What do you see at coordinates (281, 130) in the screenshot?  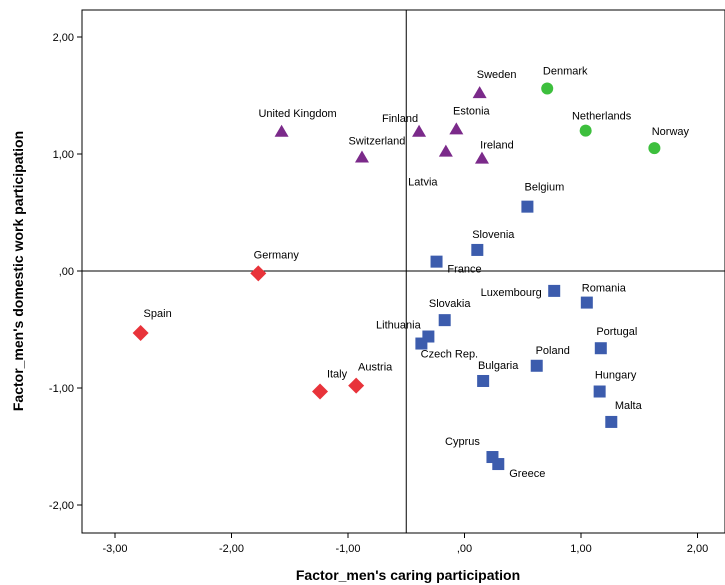 I see `marker-united-kingdom` at bounding box center [281, 130].